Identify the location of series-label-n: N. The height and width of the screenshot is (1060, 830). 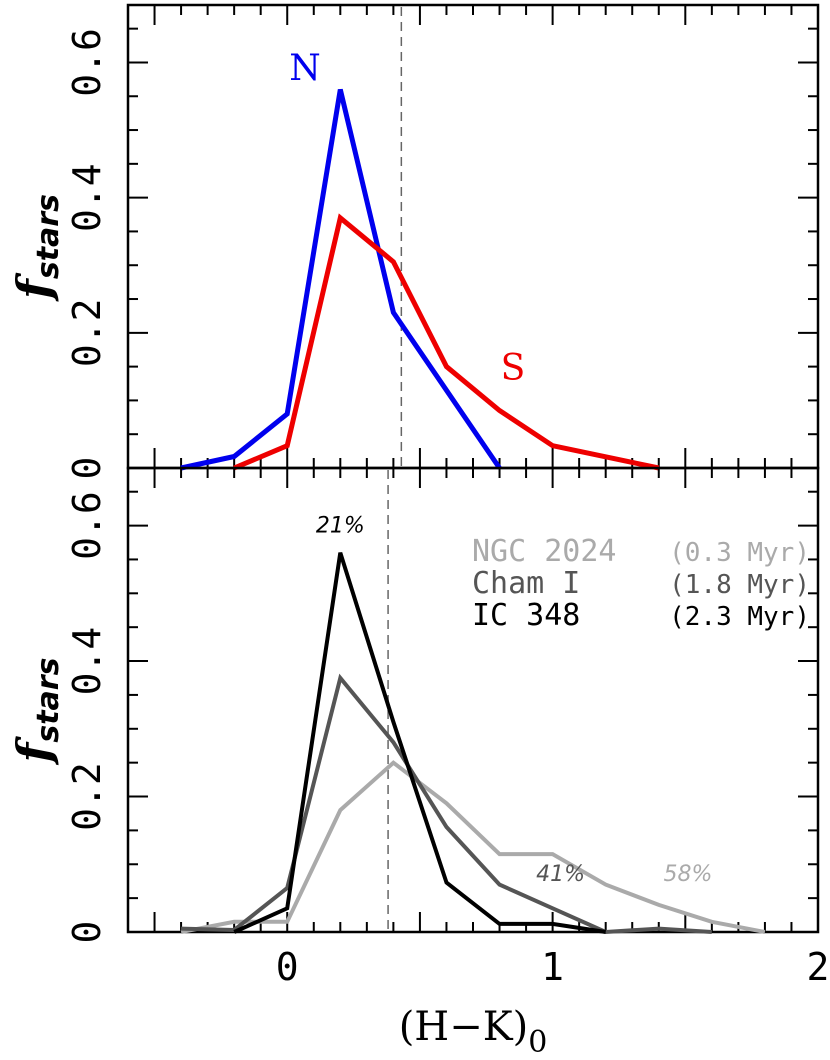
(305, 68).